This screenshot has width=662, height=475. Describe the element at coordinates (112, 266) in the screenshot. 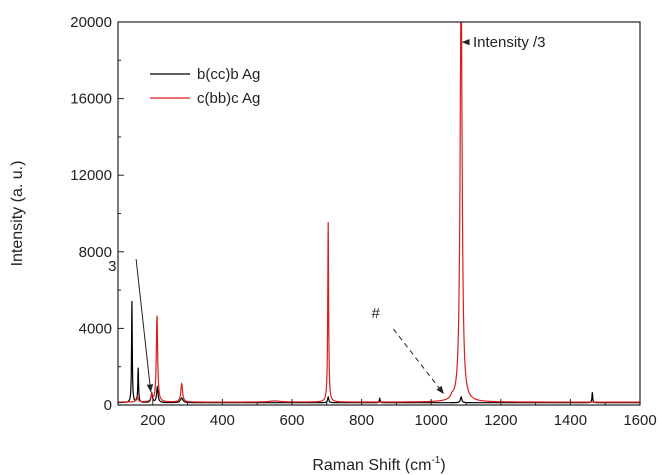

I see `peak-3-label: 3` at that location.